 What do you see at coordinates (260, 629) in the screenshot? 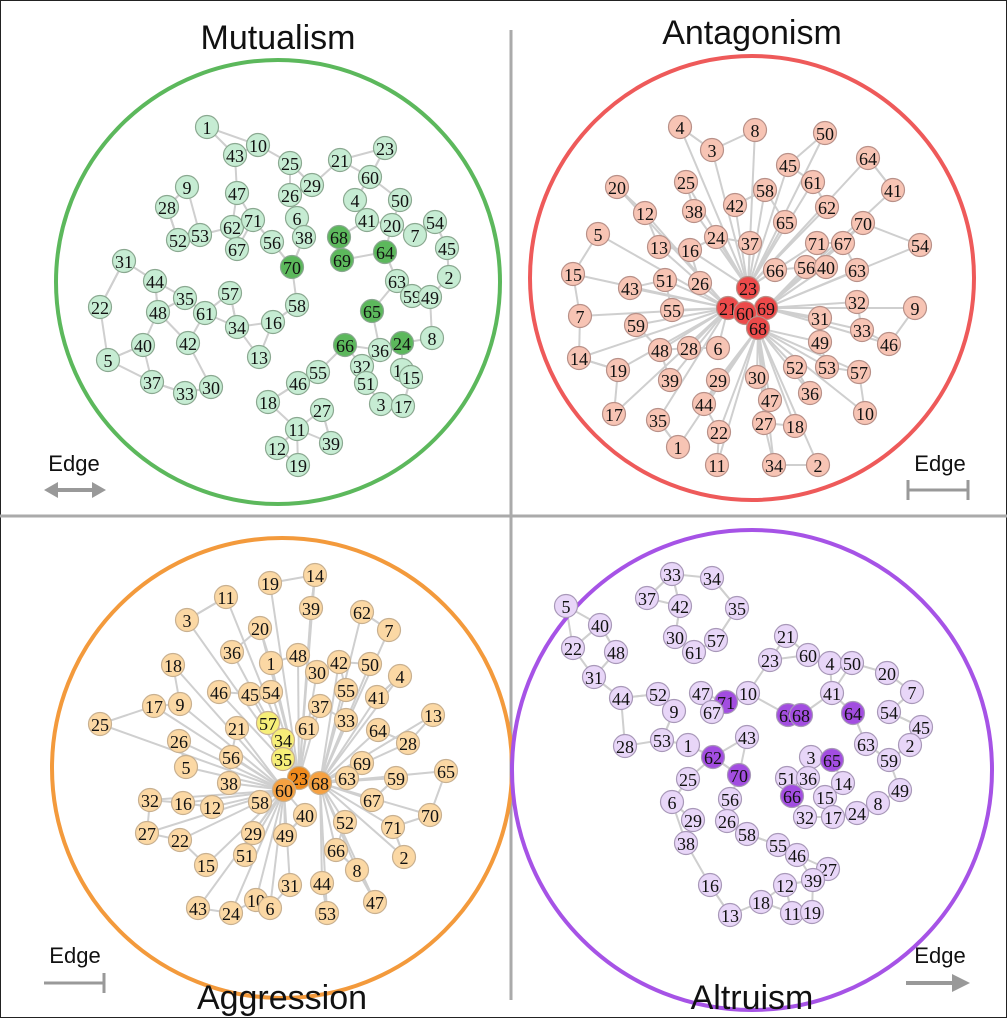
I see `node-label: 20` at bounding box center [260, 629].